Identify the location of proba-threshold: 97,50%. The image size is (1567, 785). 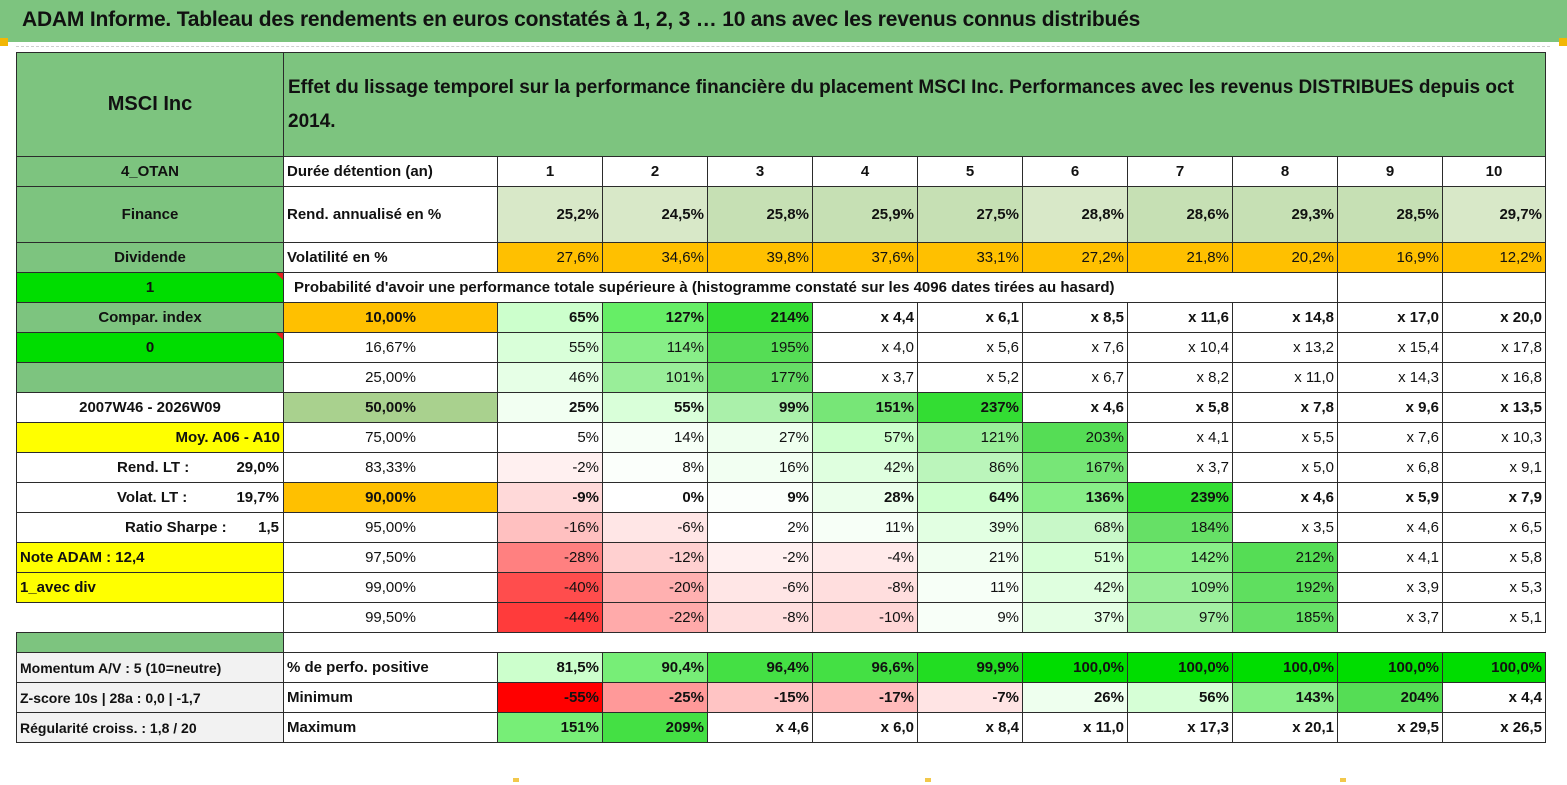
(390, 557).